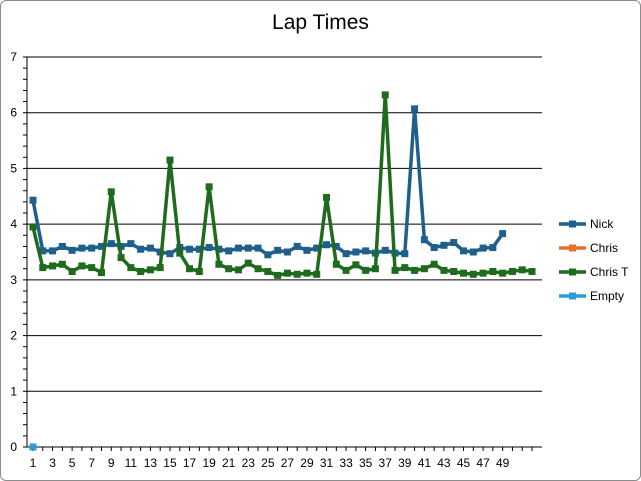 The height and width of the screenshot is (481, 641). Describe the element at coordinates (209, 463) in the screenshot. I see `x-tick-label: 19` at that location.